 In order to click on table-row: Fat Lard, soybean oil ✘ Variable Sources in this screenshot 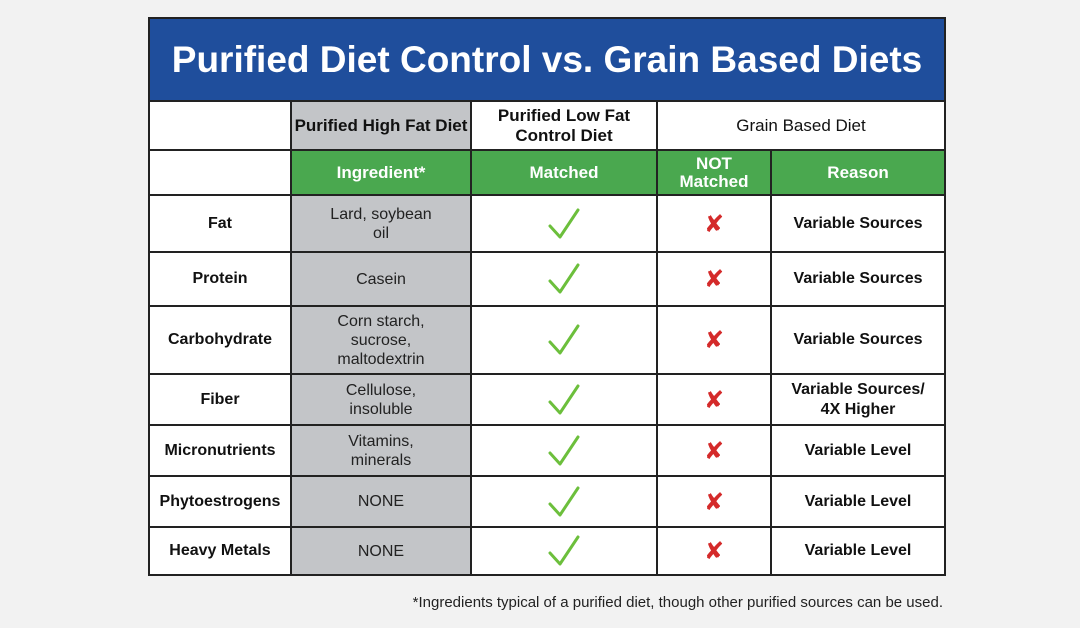, I will do `click(547, 223)`.